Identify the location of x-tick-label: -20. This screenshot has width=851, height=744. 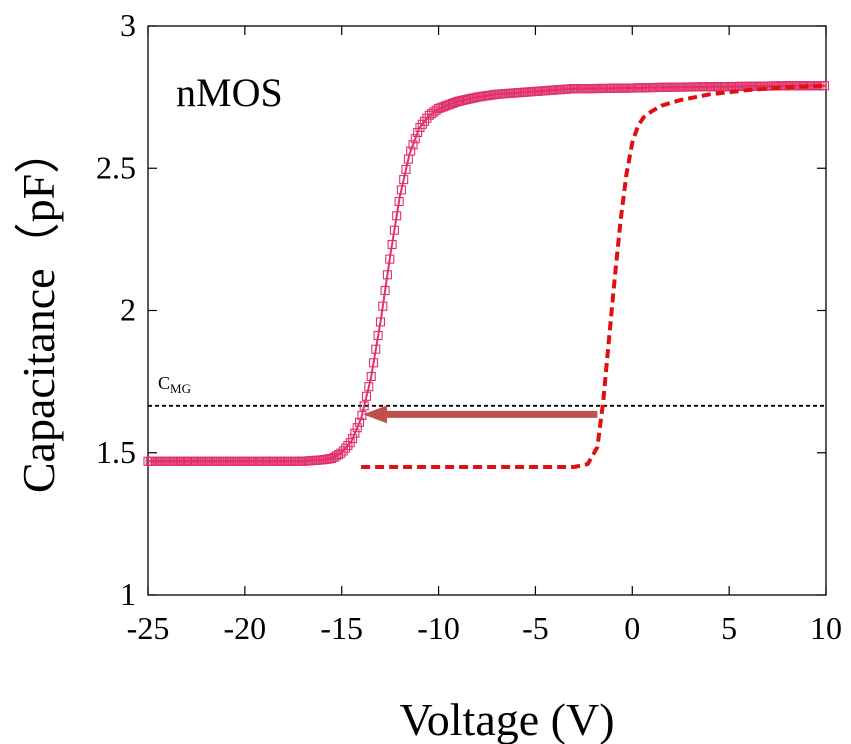
(245, 628).